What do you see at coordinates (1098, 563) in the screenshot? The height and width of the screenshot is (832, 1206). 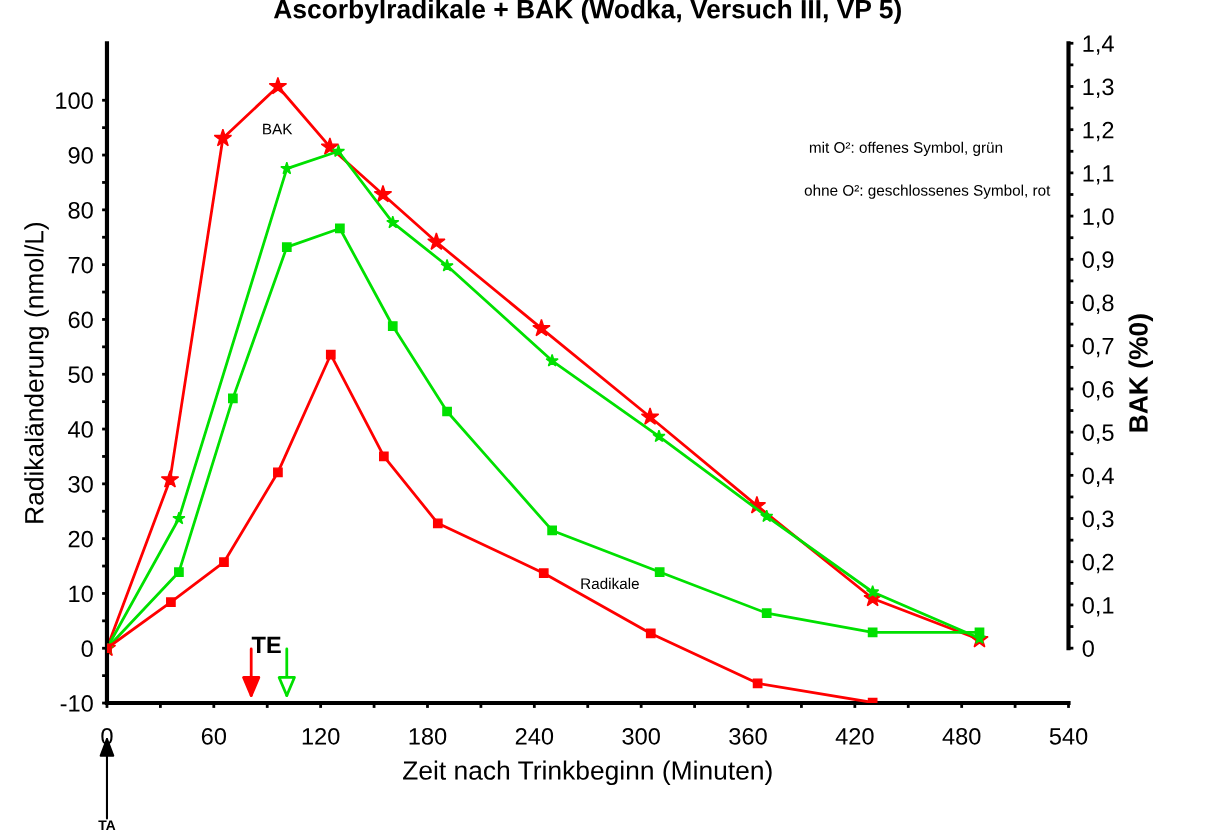 I see `y2-tick-label: 0,2` at bounding box center [1098, 563].